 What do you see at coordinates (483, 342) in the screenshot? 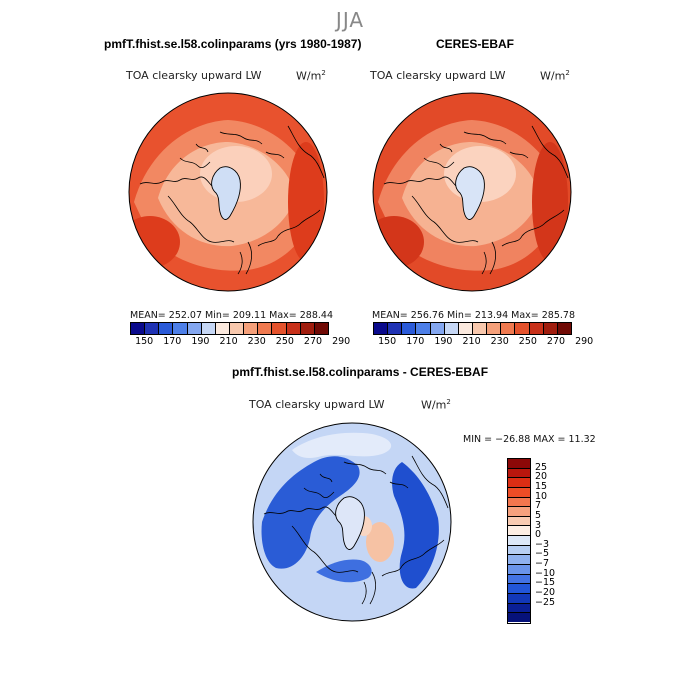
I see `colorbar-ticks-obs: 150 170 190 210 230 250 270 290` at bounding box center [483, 342].